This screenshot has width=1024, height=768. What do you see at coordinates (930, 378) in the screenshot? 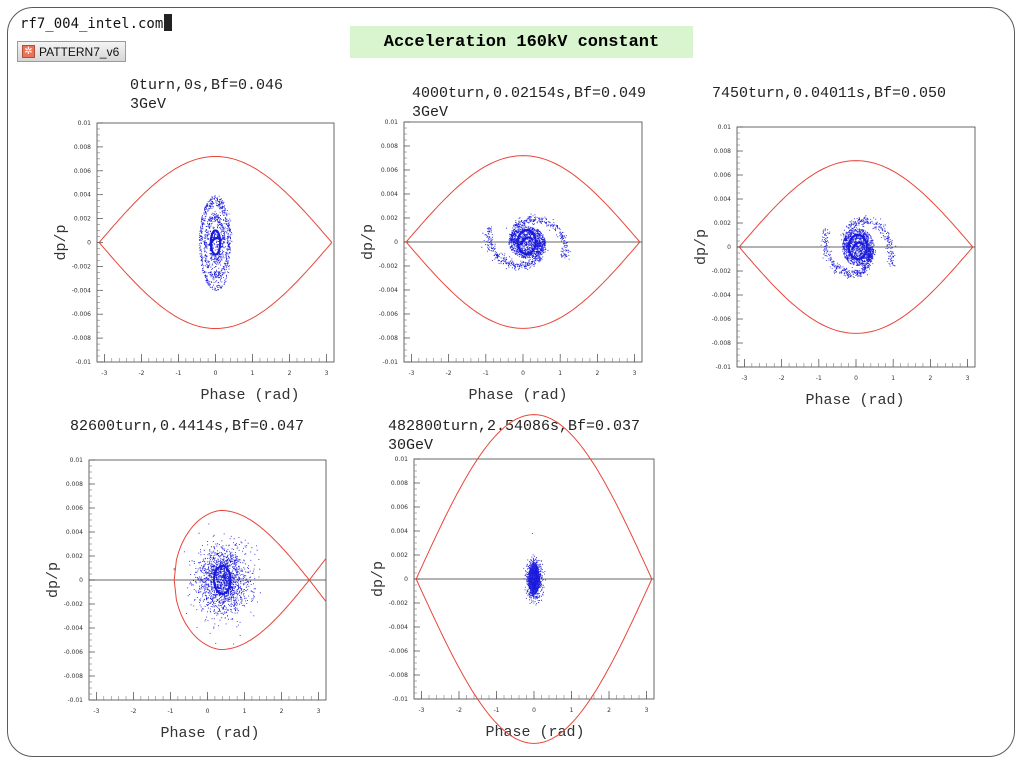
I see `x-tick-label: 2` at bounding box center [930, 378].